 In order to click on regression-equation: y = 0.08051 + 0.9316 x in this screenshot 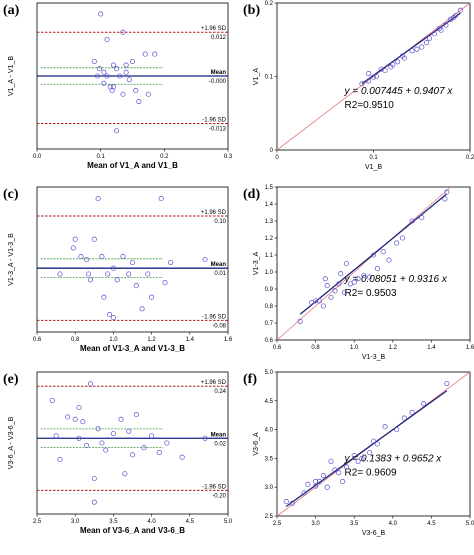, I will do `click(396, 279)`.